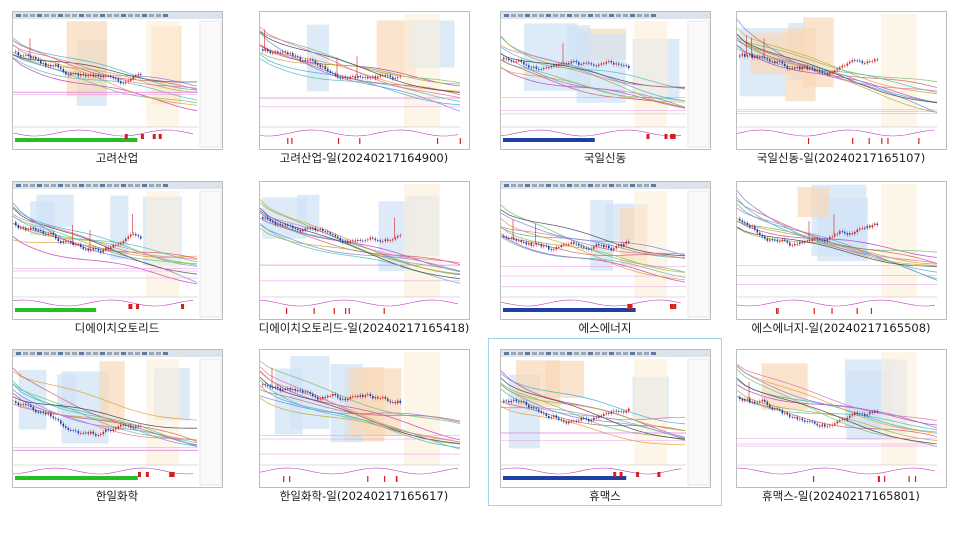 The image size is (966, 537). I want to click on thumbnail-item: 휴맥스-일(20240217165801), so click(841, 422).